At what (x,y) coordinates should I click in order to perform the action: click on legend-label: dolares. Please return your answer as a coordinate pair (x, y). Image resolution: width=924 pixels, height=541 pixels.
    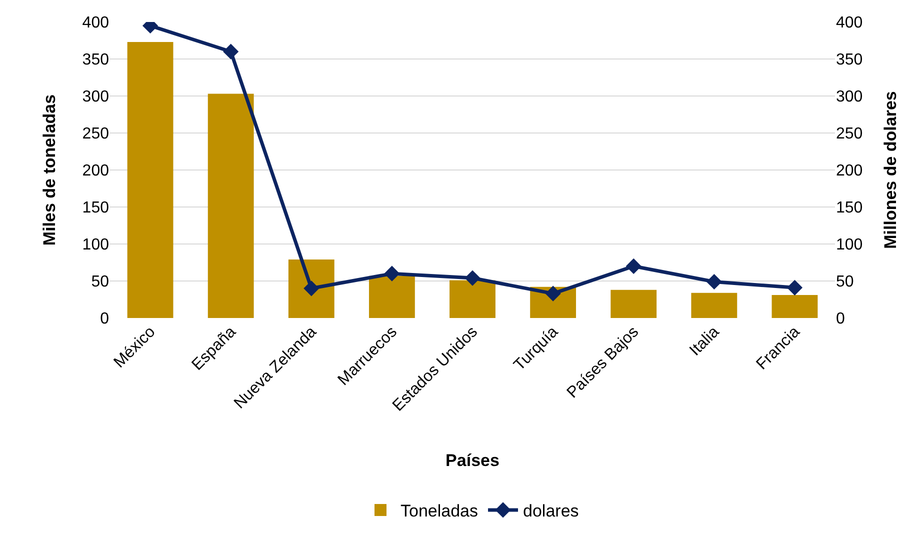
    Looking at the image, I should click on (551, 511).